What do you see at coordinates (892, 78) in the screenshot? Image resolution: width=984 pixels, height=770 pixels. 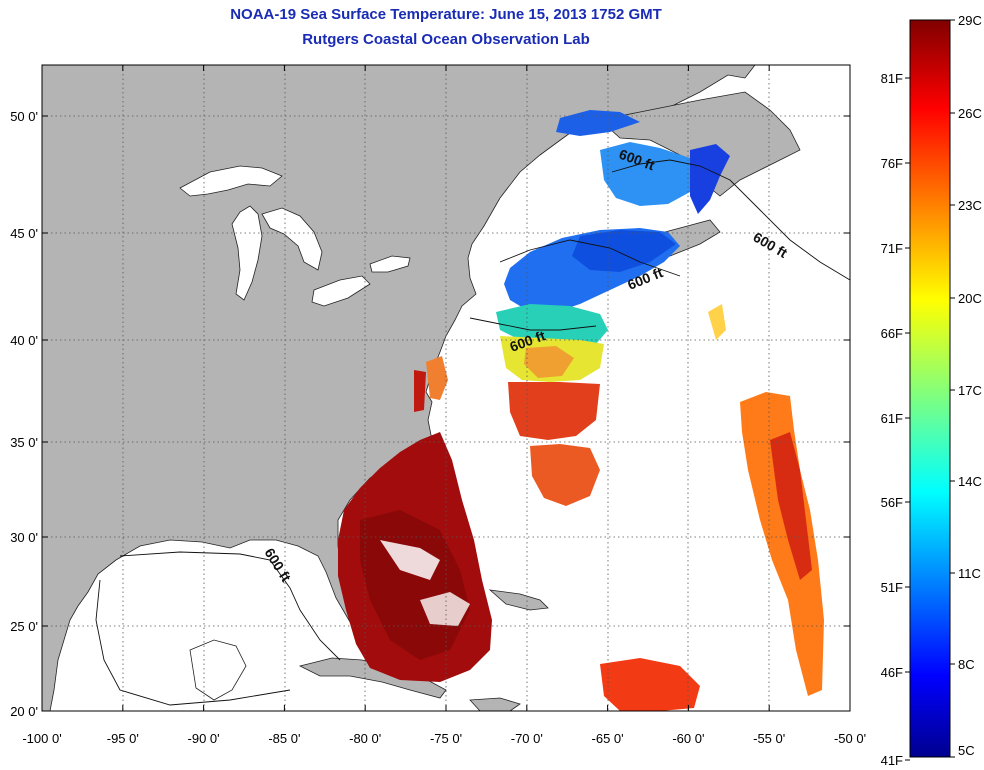 I see `colorbar-fahrenheit-label: 81F` at bounding box center [892, 78].